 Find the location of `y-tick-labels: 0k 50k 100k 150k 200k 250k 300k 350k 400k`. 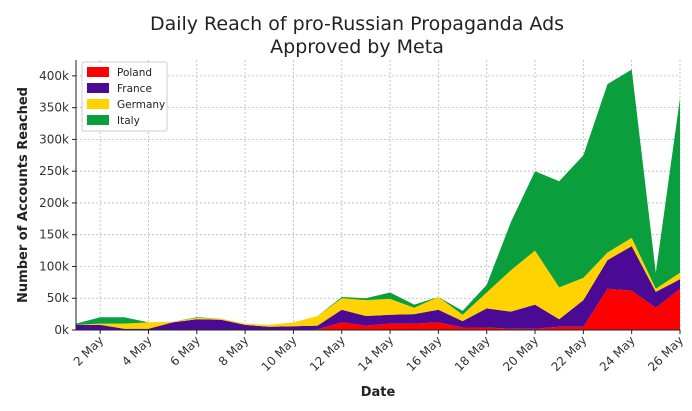

y-tick-labels: 0k 50k 100k 150k 200k 250k 300k 350k 400k is located at coordinates (57, 203).